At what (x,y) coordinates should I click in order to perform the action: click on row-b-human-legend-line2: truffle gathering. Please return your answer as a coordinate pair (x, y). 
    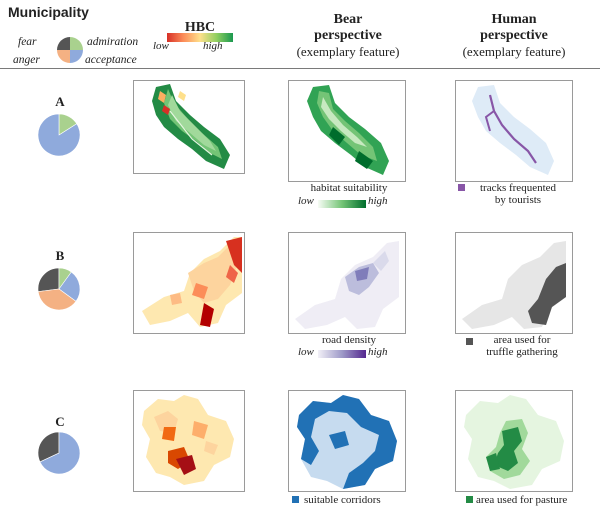
    Looking at the image, I should click on (522, 352).